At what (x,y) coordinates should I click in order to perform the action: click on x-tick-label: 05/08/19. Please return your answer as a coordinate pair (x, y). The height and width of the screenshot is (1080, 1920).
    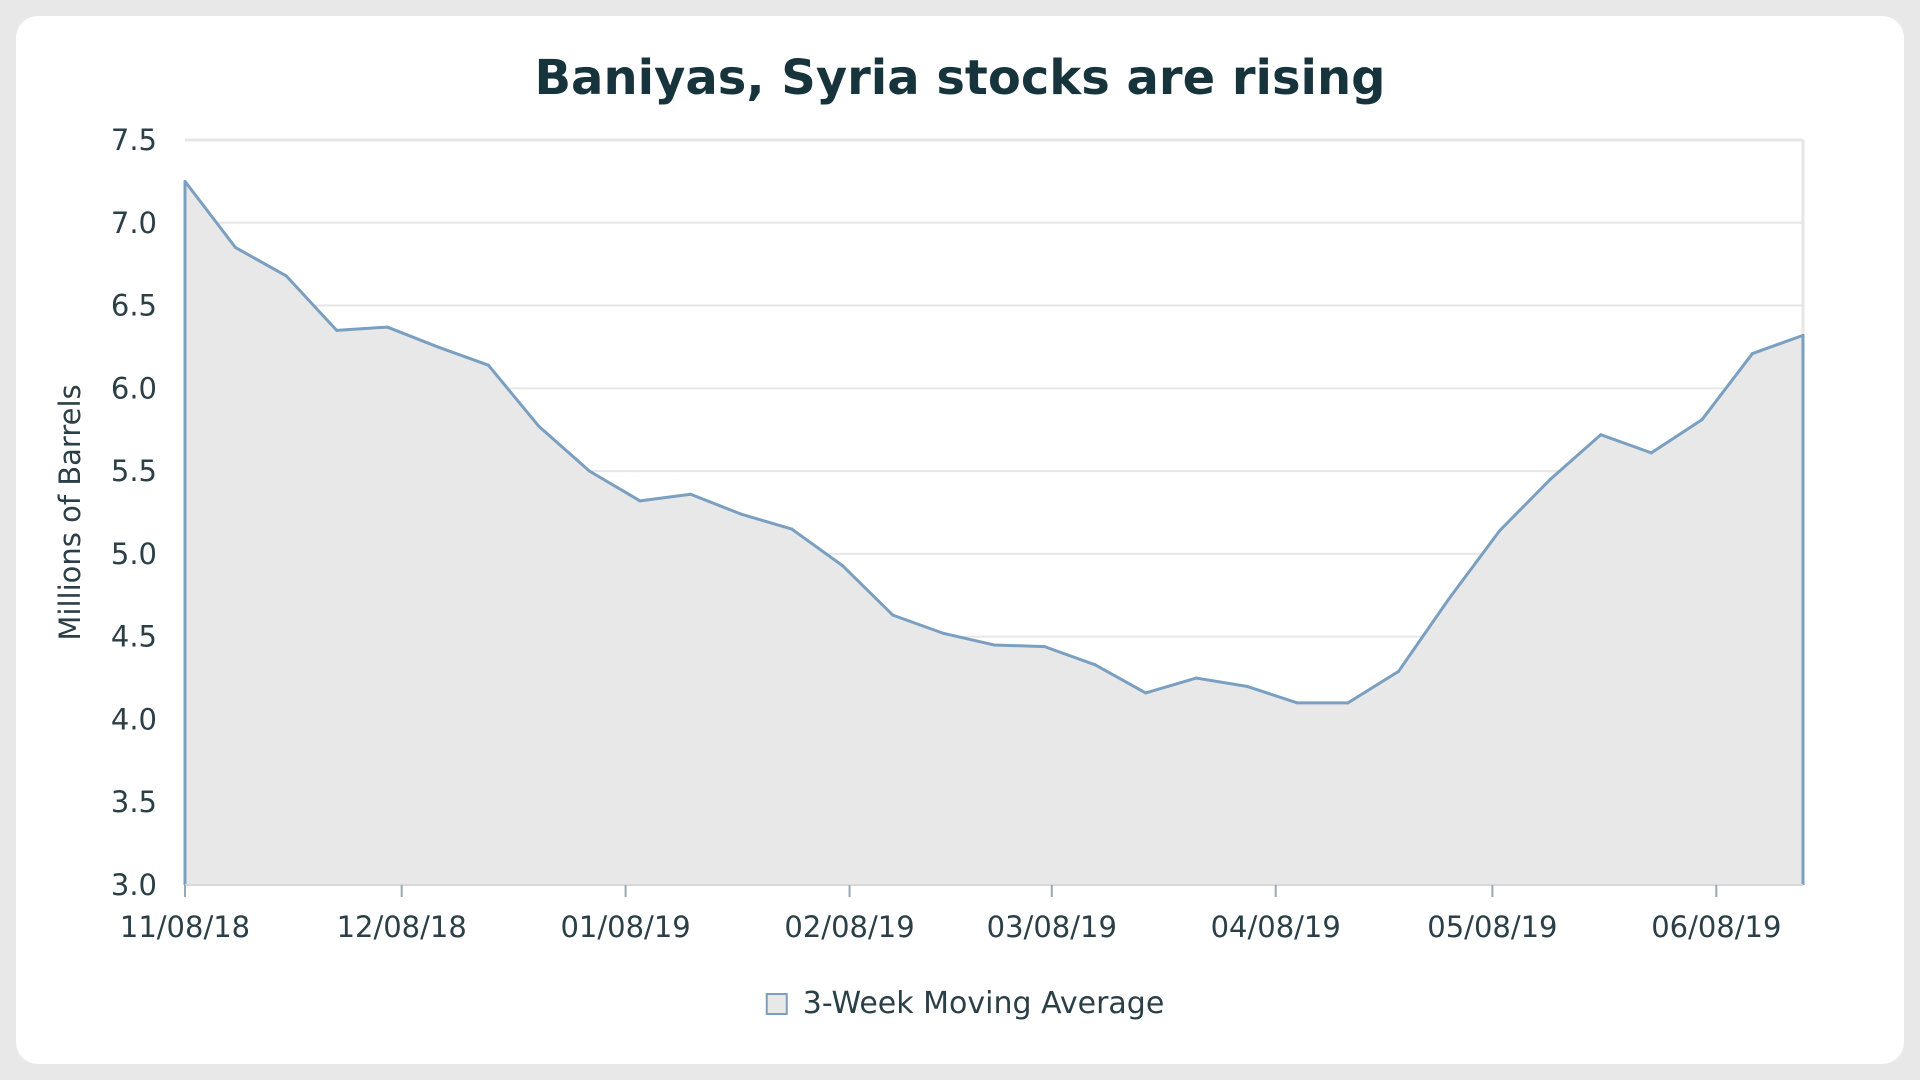
    Looking at the image, I should click on (1492, 927).